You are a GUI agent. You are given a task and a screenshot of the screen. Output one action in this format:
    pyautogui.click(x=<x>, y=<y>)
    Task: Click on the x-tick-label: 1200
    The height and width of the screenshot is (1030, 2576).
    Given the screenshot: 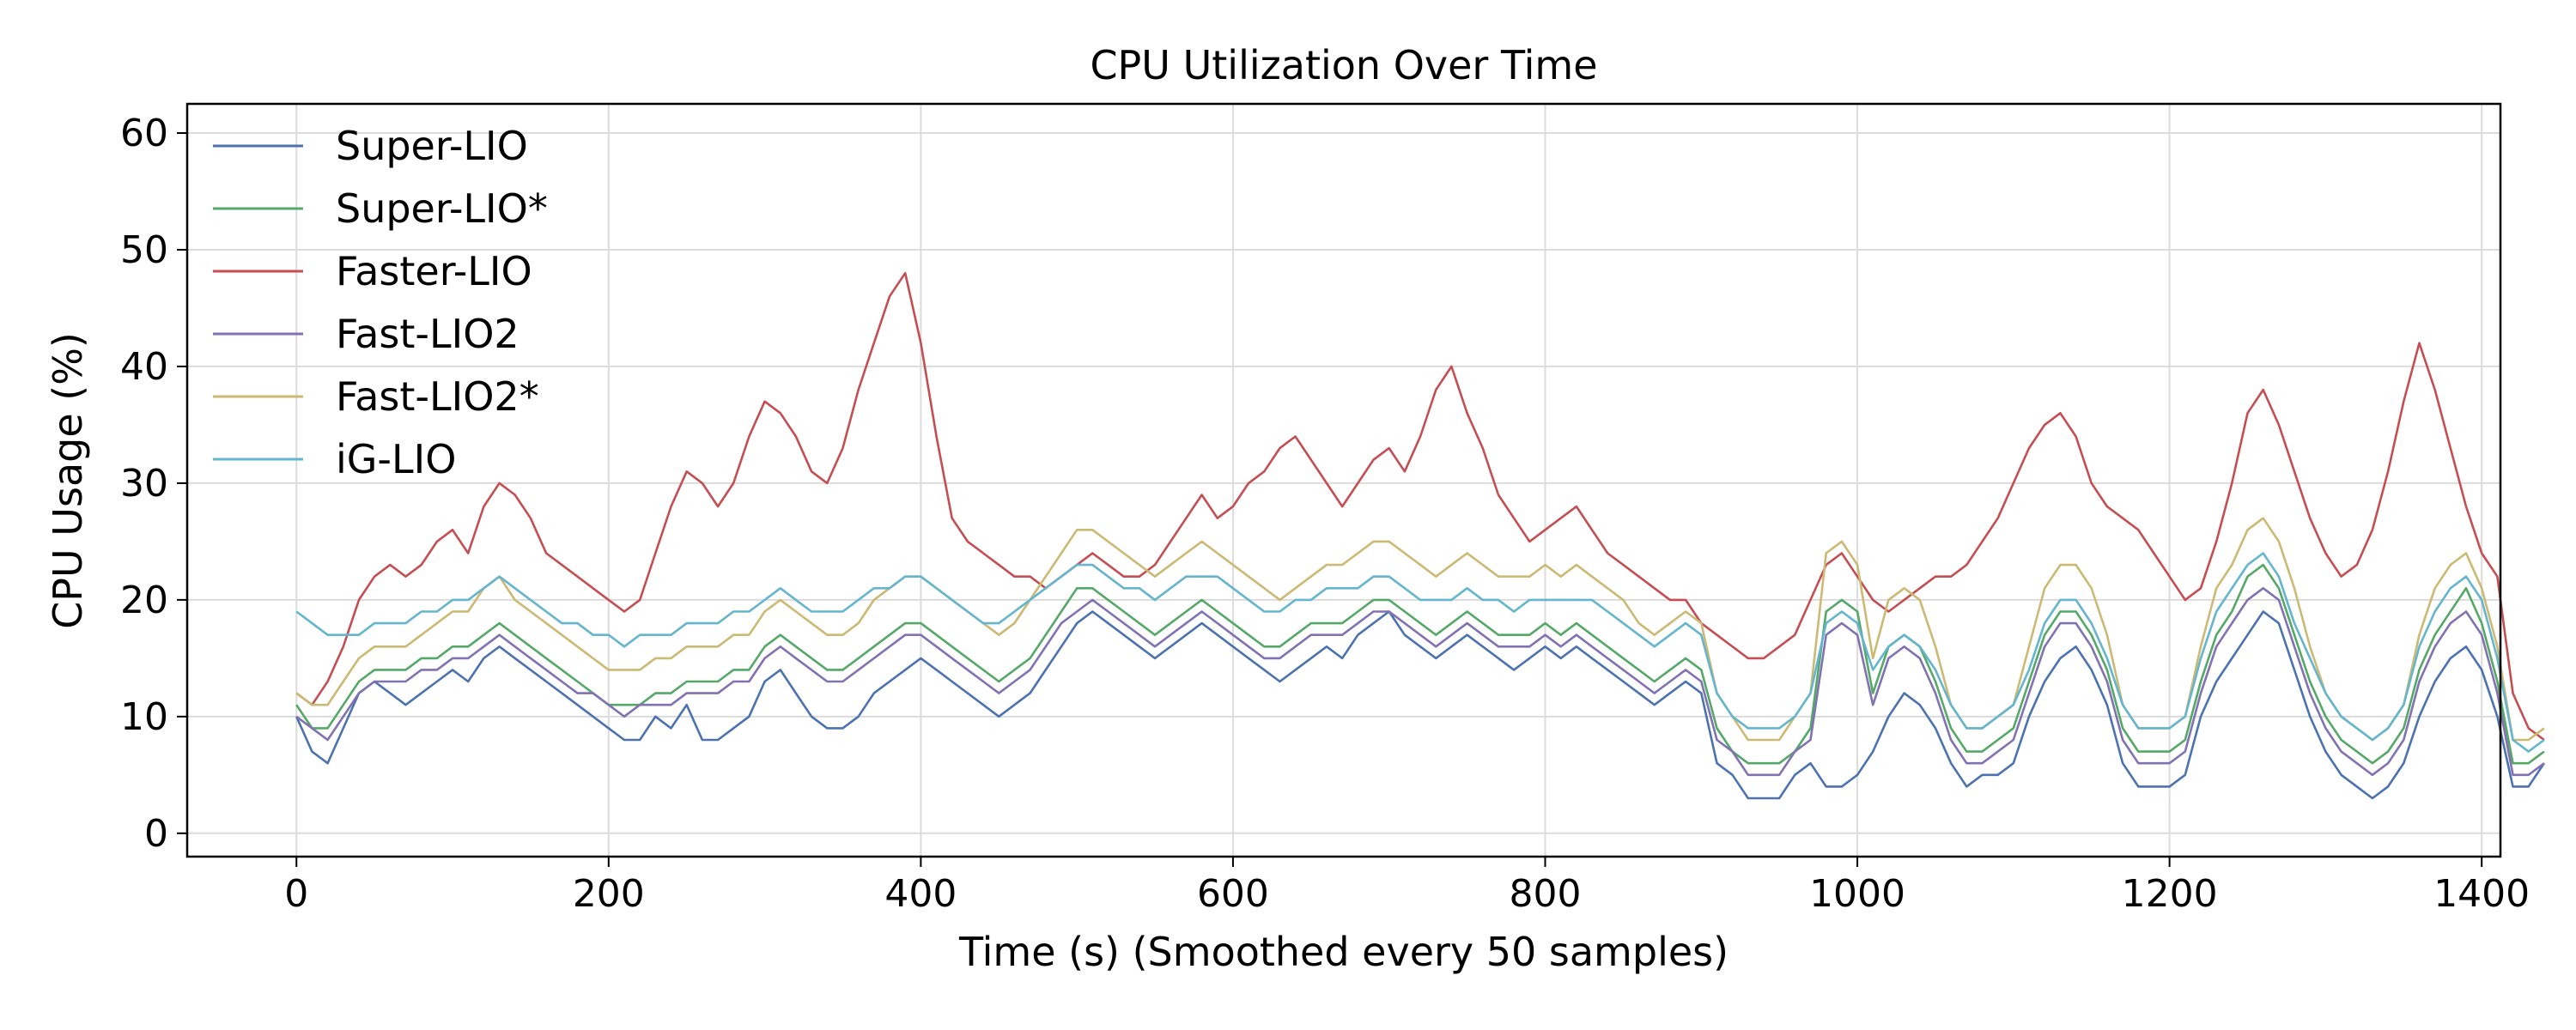 What is the action you would take?
    pyautogui.click(x=2170, y=894)
    